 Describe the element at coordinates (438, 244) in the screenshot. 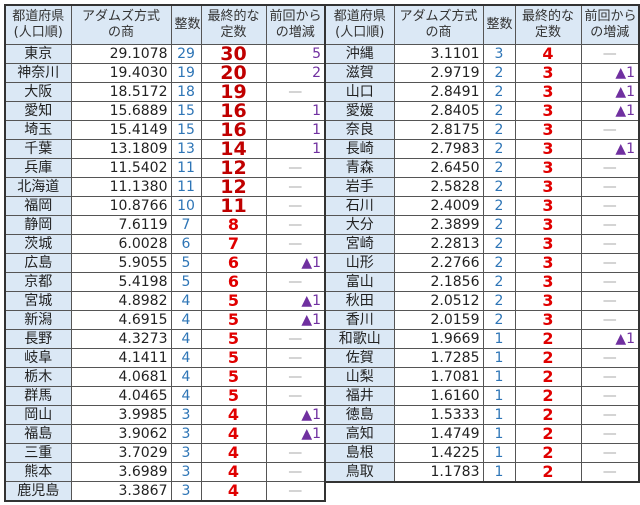

I see `adams-quotient-cell: 2.2813` at that location.